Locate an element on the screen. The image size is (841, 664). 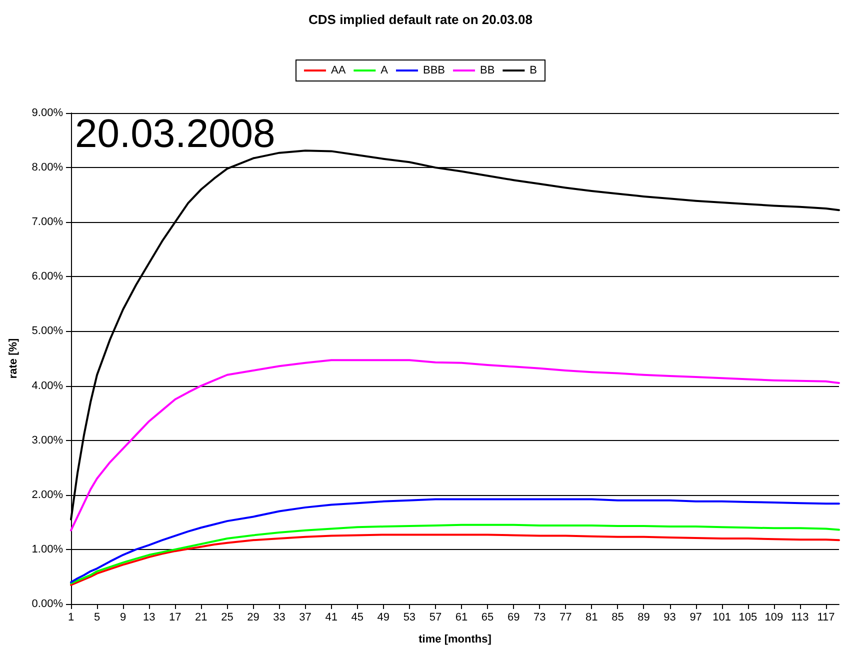
x-tick-label: 117 is located at coordinates (826, 618).